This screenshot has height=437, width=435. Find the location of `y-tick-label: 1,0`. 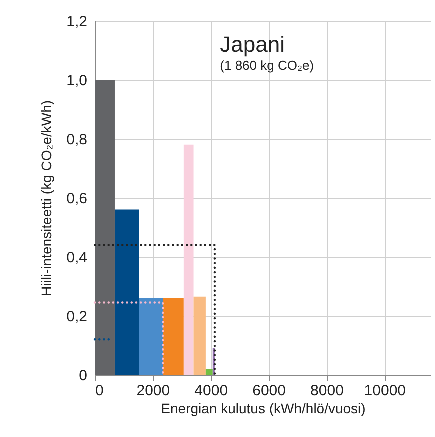

y-tick-label: 1,0 is located at coordinates (77, 81).